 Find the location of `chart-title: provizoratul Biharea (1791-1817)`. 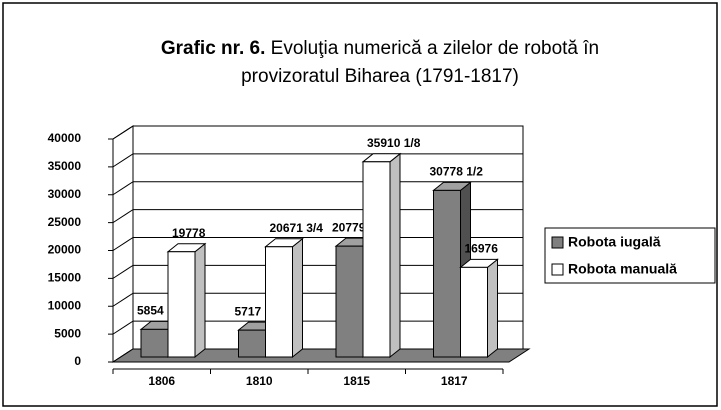

chart-title: provizoratul Biharea (1791-1817) is located at coordinates (380, 76).